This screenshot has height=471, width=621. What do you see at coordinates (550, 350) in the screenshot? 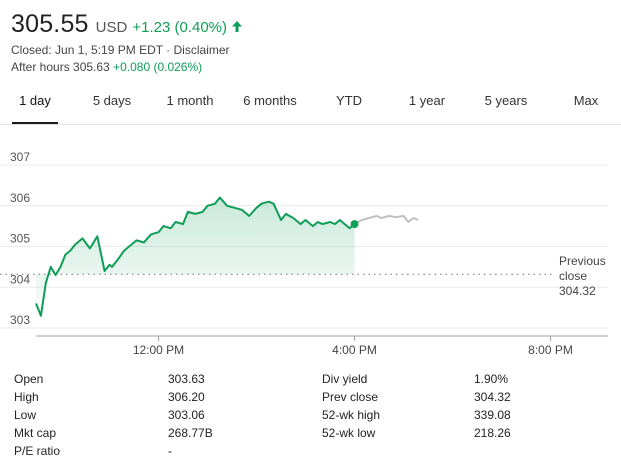
I see `x-tick-label: 8:00 PM` at bounding box center [550, 350].